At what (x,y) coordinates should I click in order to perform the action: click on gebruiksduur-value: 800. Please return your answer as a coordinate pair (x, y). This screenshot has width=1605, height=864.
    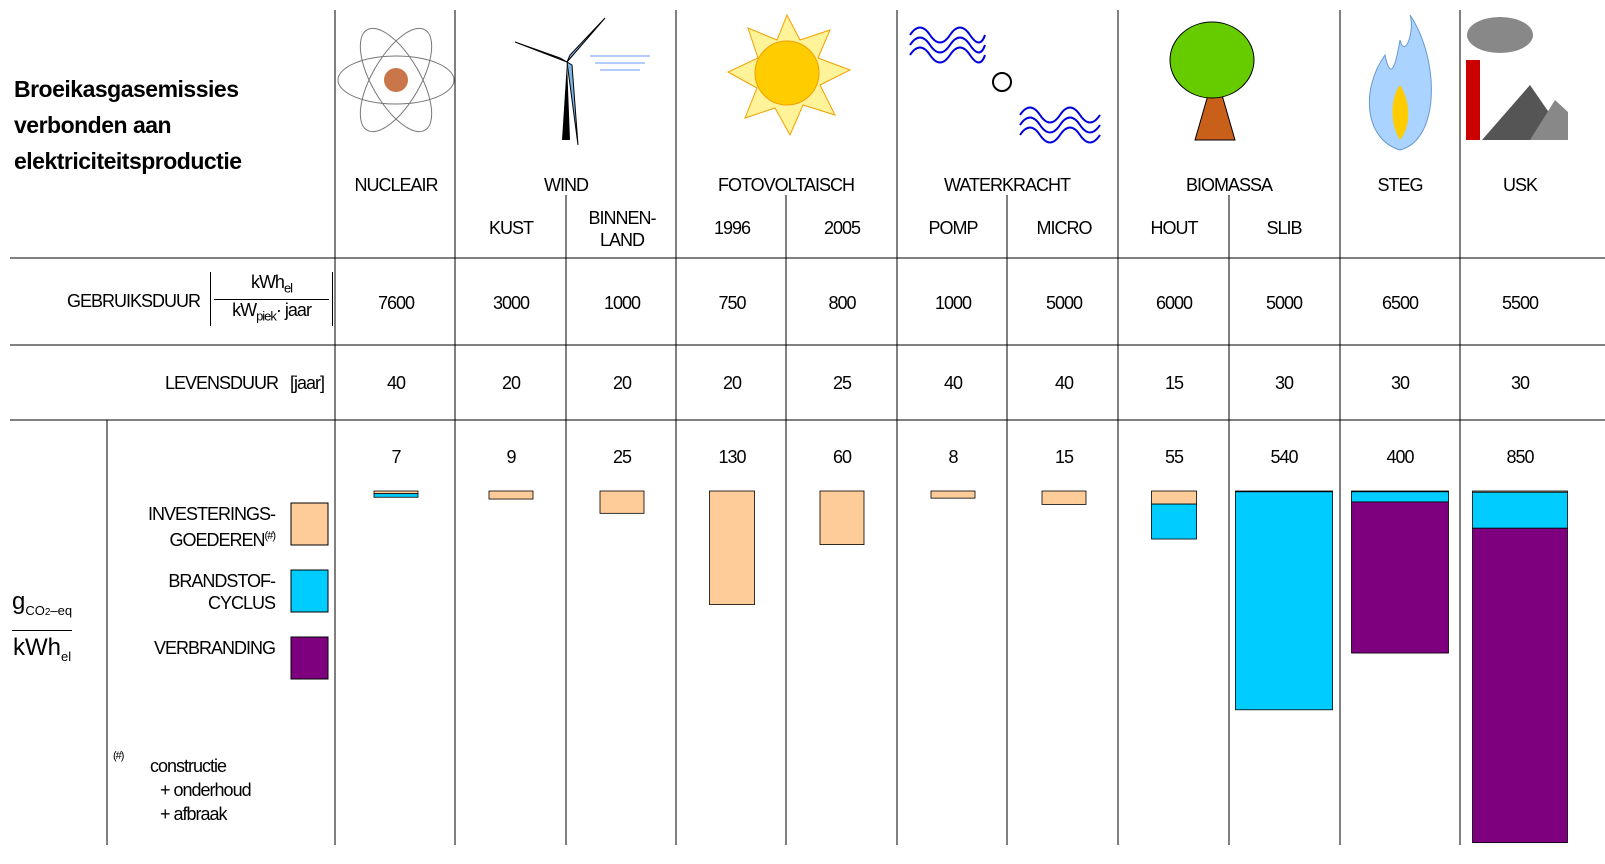
    Looking at the image, I should click on (842, 303).